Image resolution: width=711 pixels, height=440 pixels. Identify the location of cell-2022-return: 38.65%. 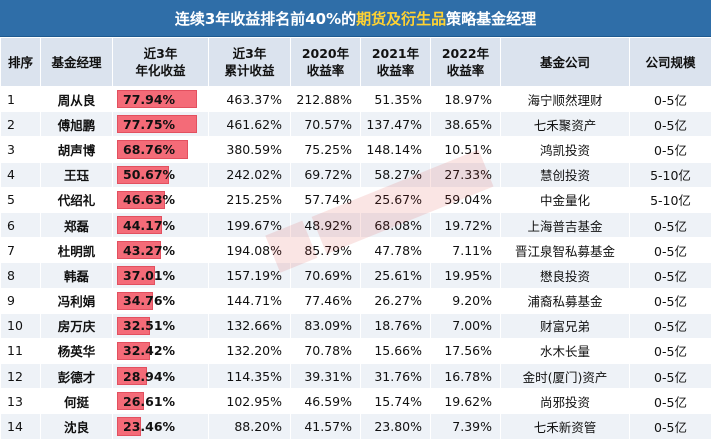
(466, 124).